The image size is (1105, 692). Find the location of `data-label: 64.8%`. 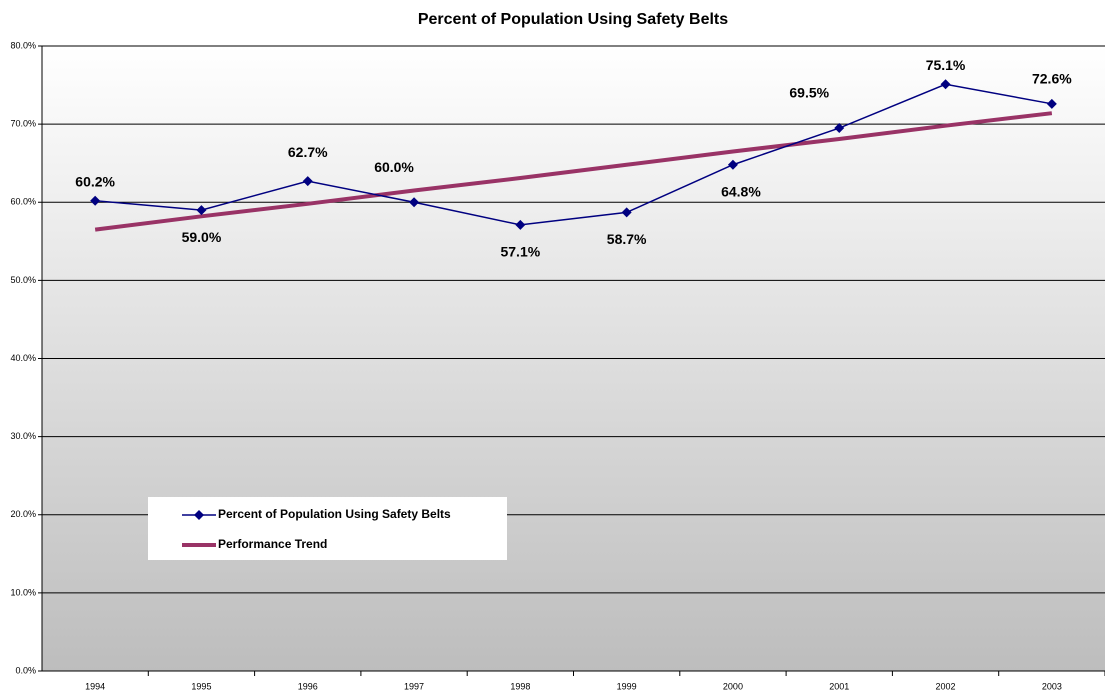

data-label: 64.8% is located at coordinates (741, 191).